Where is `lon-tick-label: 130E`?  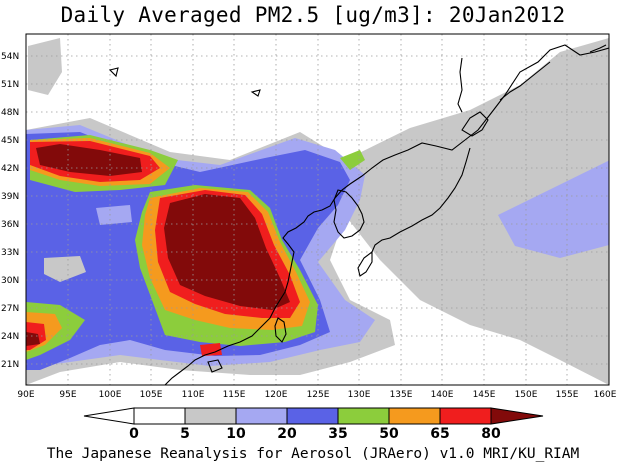
lon-tick-label: 130E is located at coordinates (359, 395).